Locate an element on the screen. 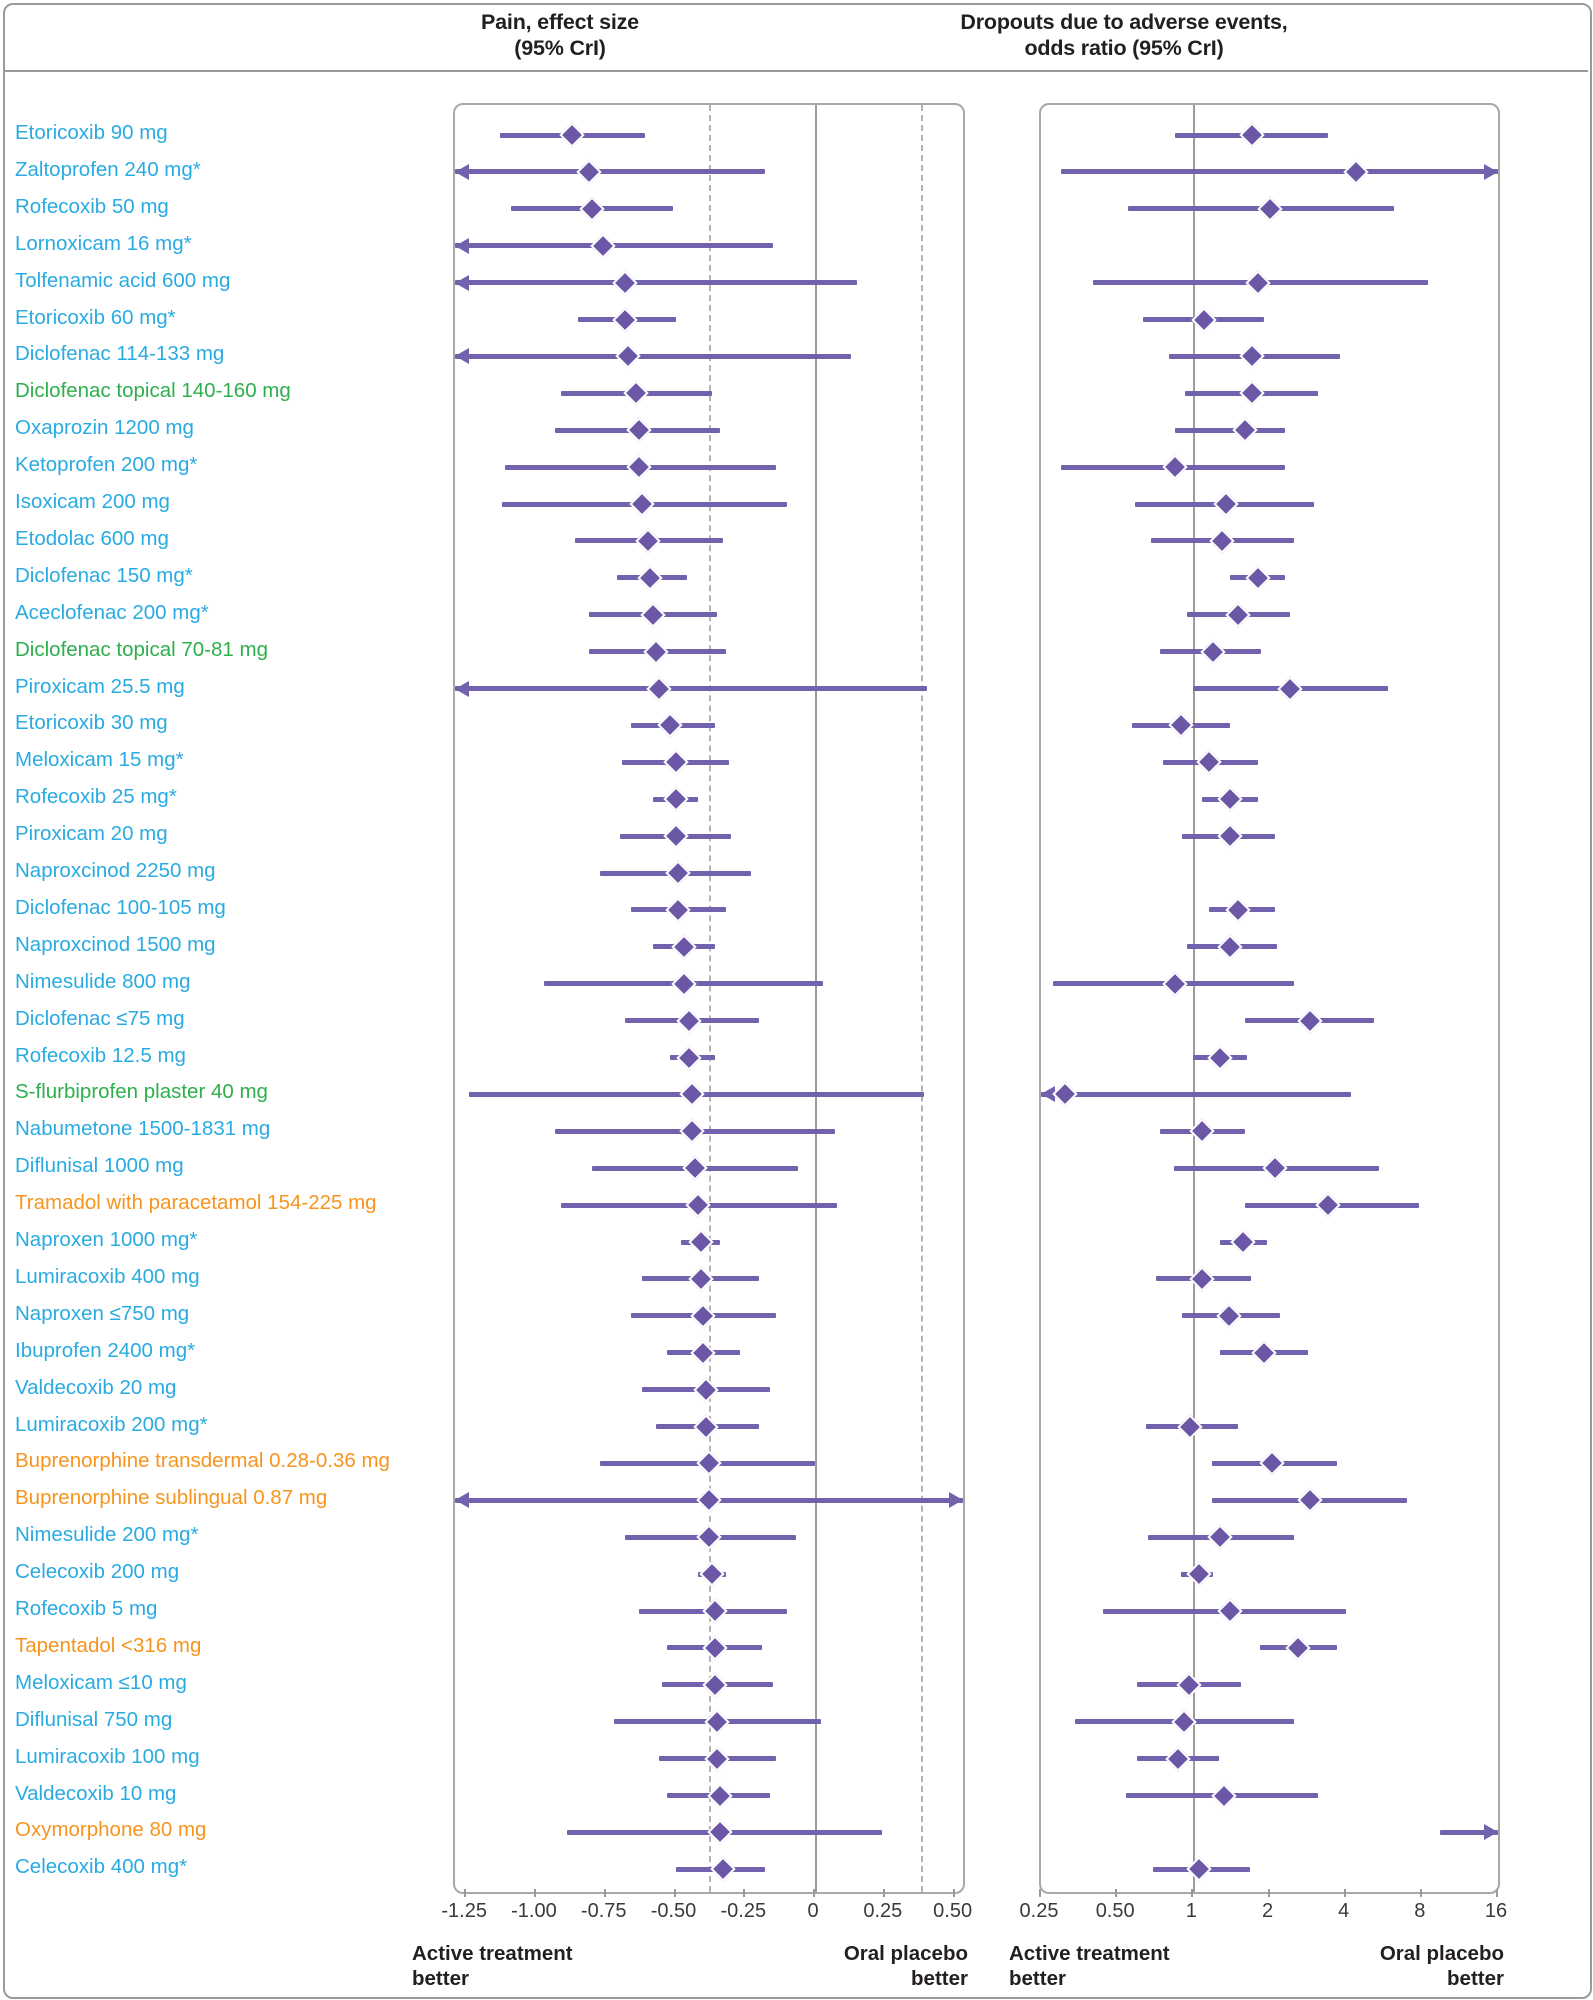  treatment-label: Etoricoxib 90 mg is located at coordinates (91, 132).